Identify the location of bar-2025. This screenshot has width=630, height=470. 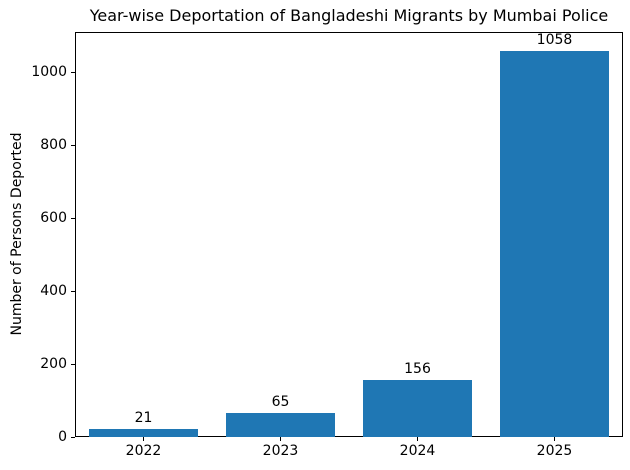
(554, 244).